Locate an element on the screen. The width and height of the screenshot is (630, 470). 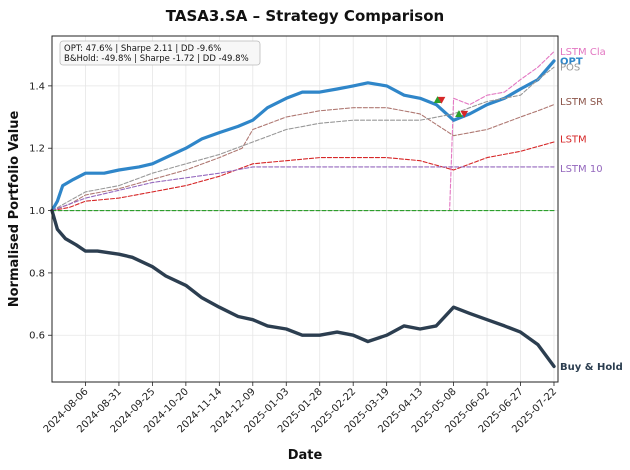
y-tick-label: 1.0 is located at coordinates (37, 211).